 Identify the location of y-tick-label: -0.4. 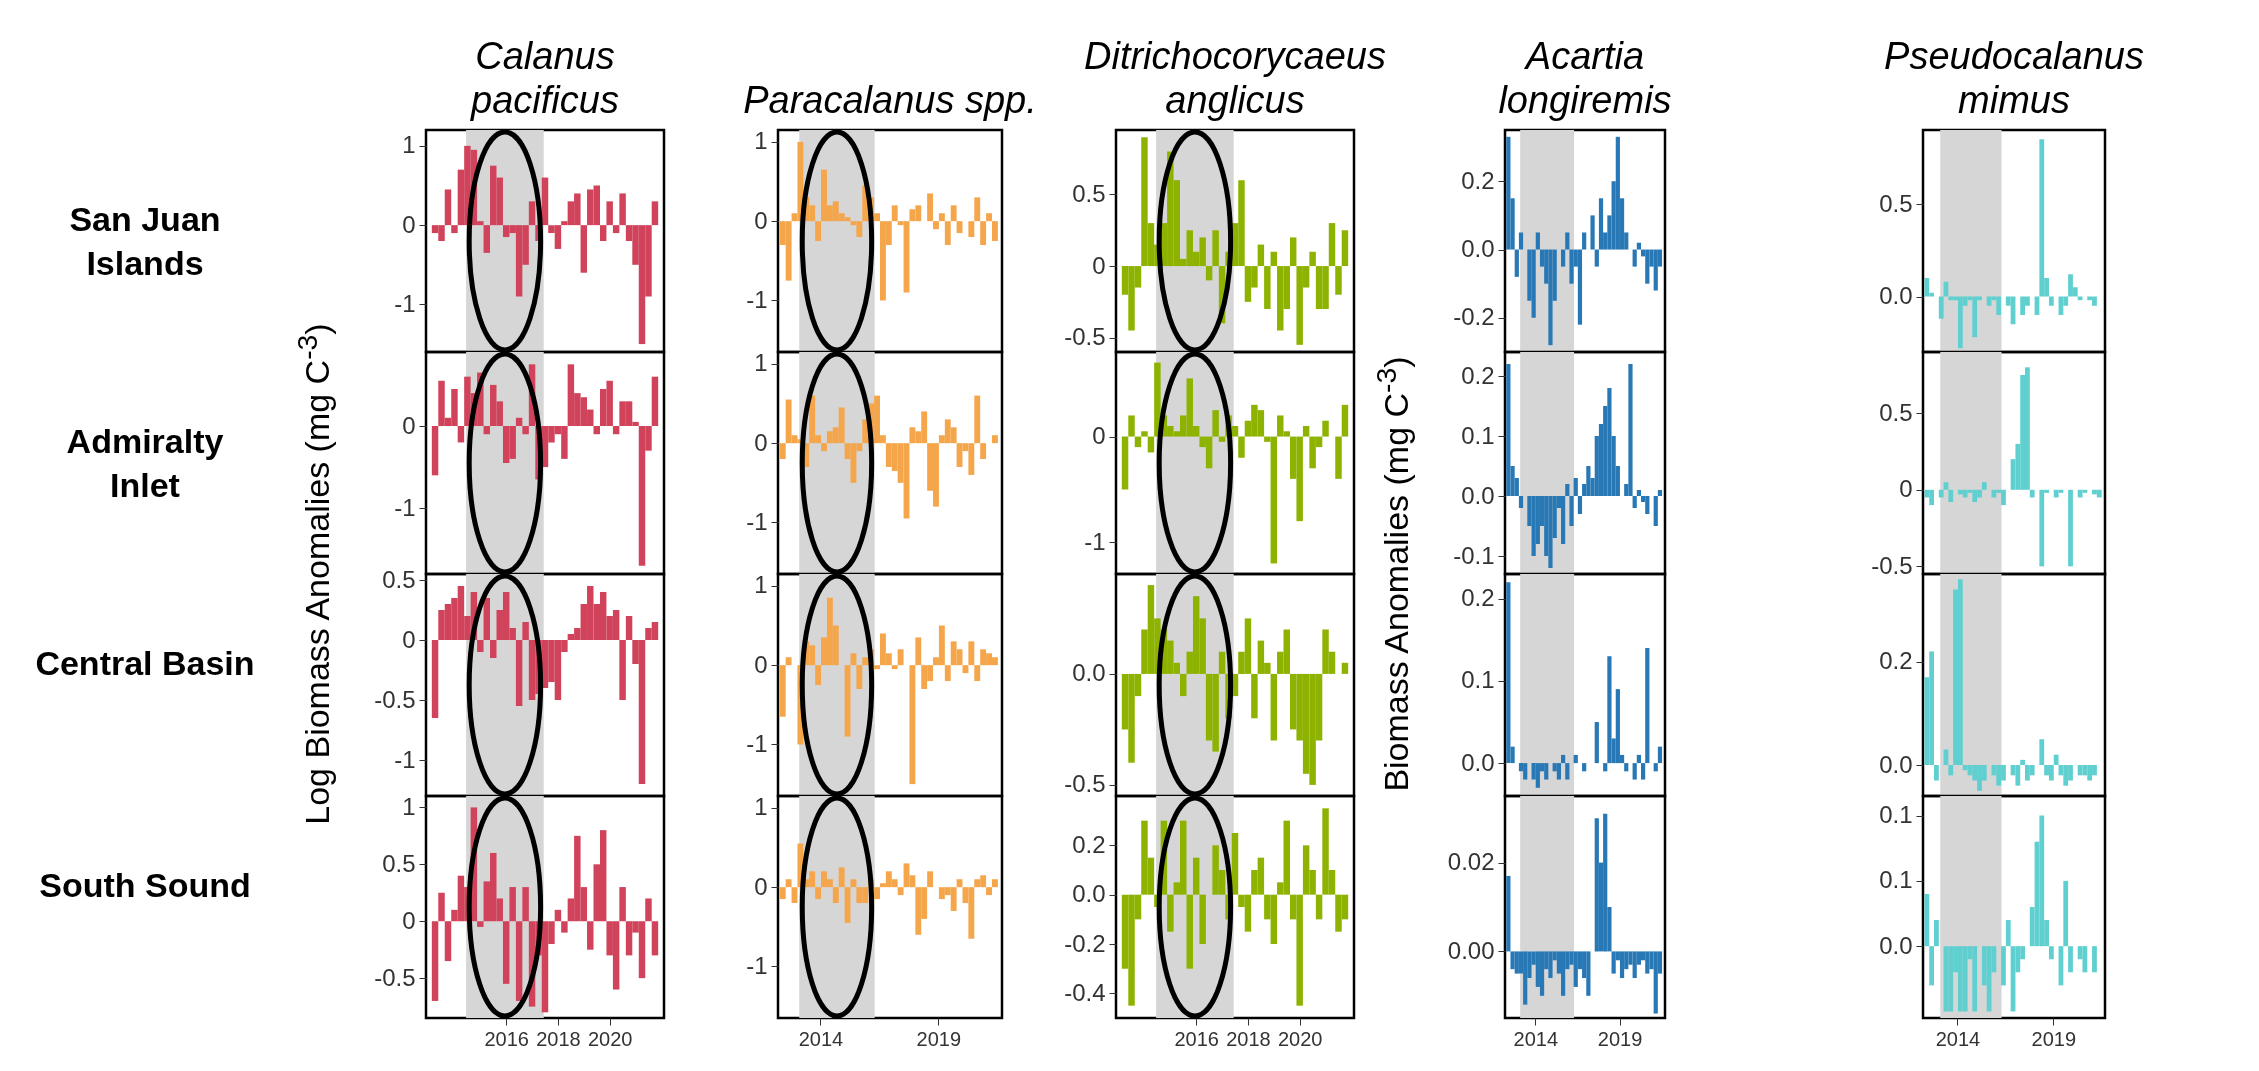
(1085, 992).